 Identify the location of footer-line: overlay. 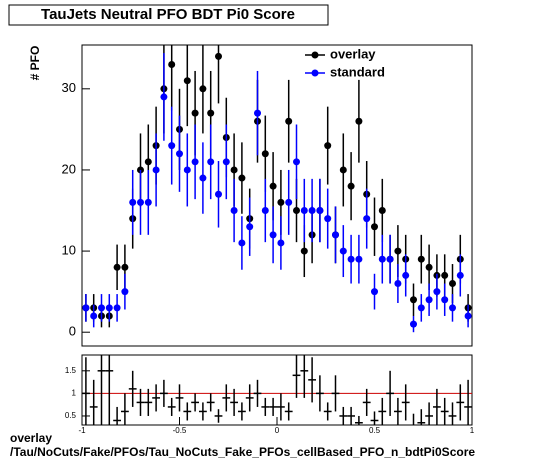
(31, 438).